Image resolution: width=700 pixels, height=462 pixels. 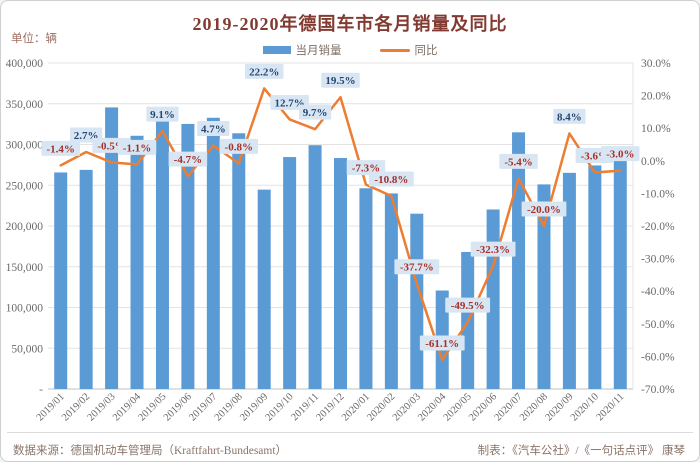 What do you see at coordinates (658, 260) in the screenshot?
I see `right-axis-tick-label: -30.0%` at bounding box center [658, 260].